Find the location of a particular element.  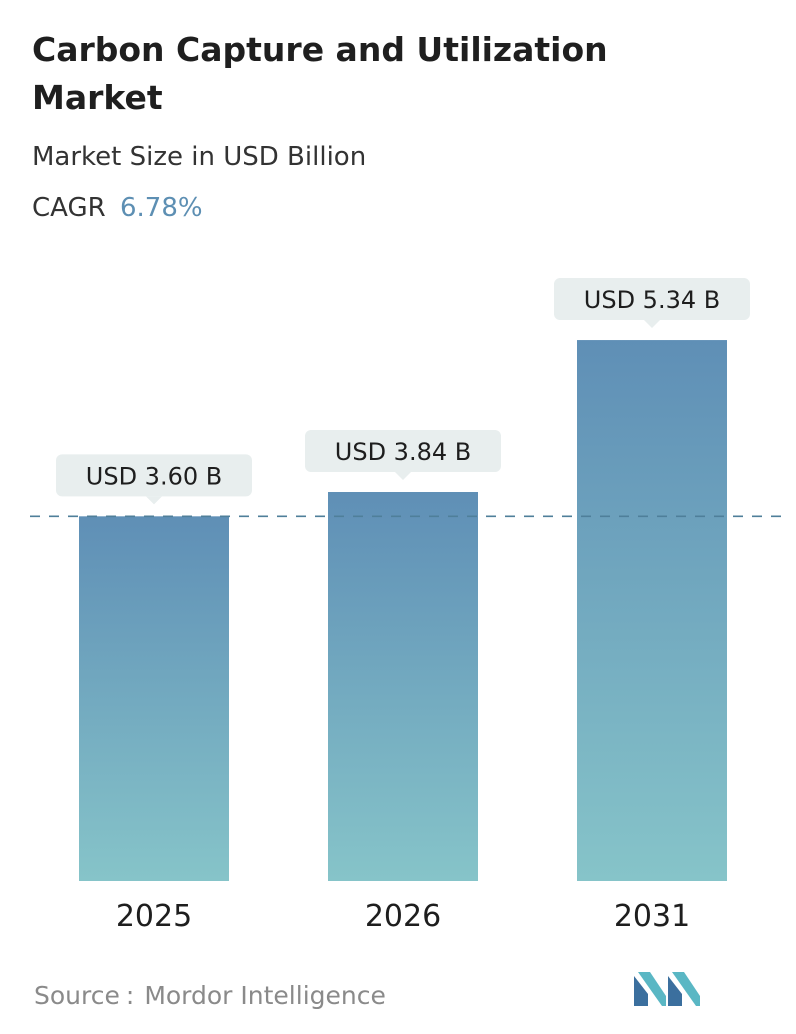

source-note: Source: Mordor Intelligence is located at coordinates (210, 996).